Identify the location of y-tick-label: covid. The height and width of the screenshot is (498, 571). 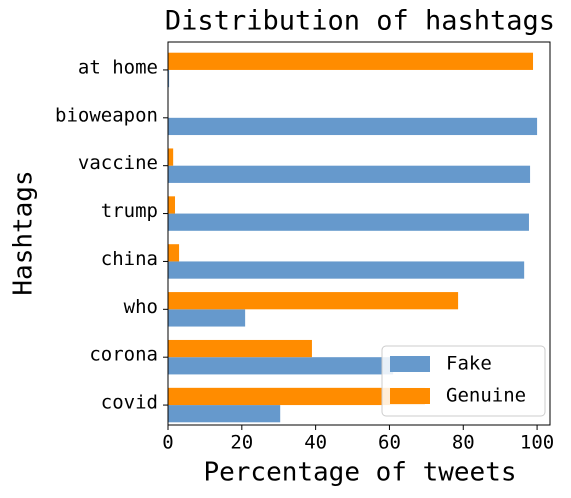
(129, 403).